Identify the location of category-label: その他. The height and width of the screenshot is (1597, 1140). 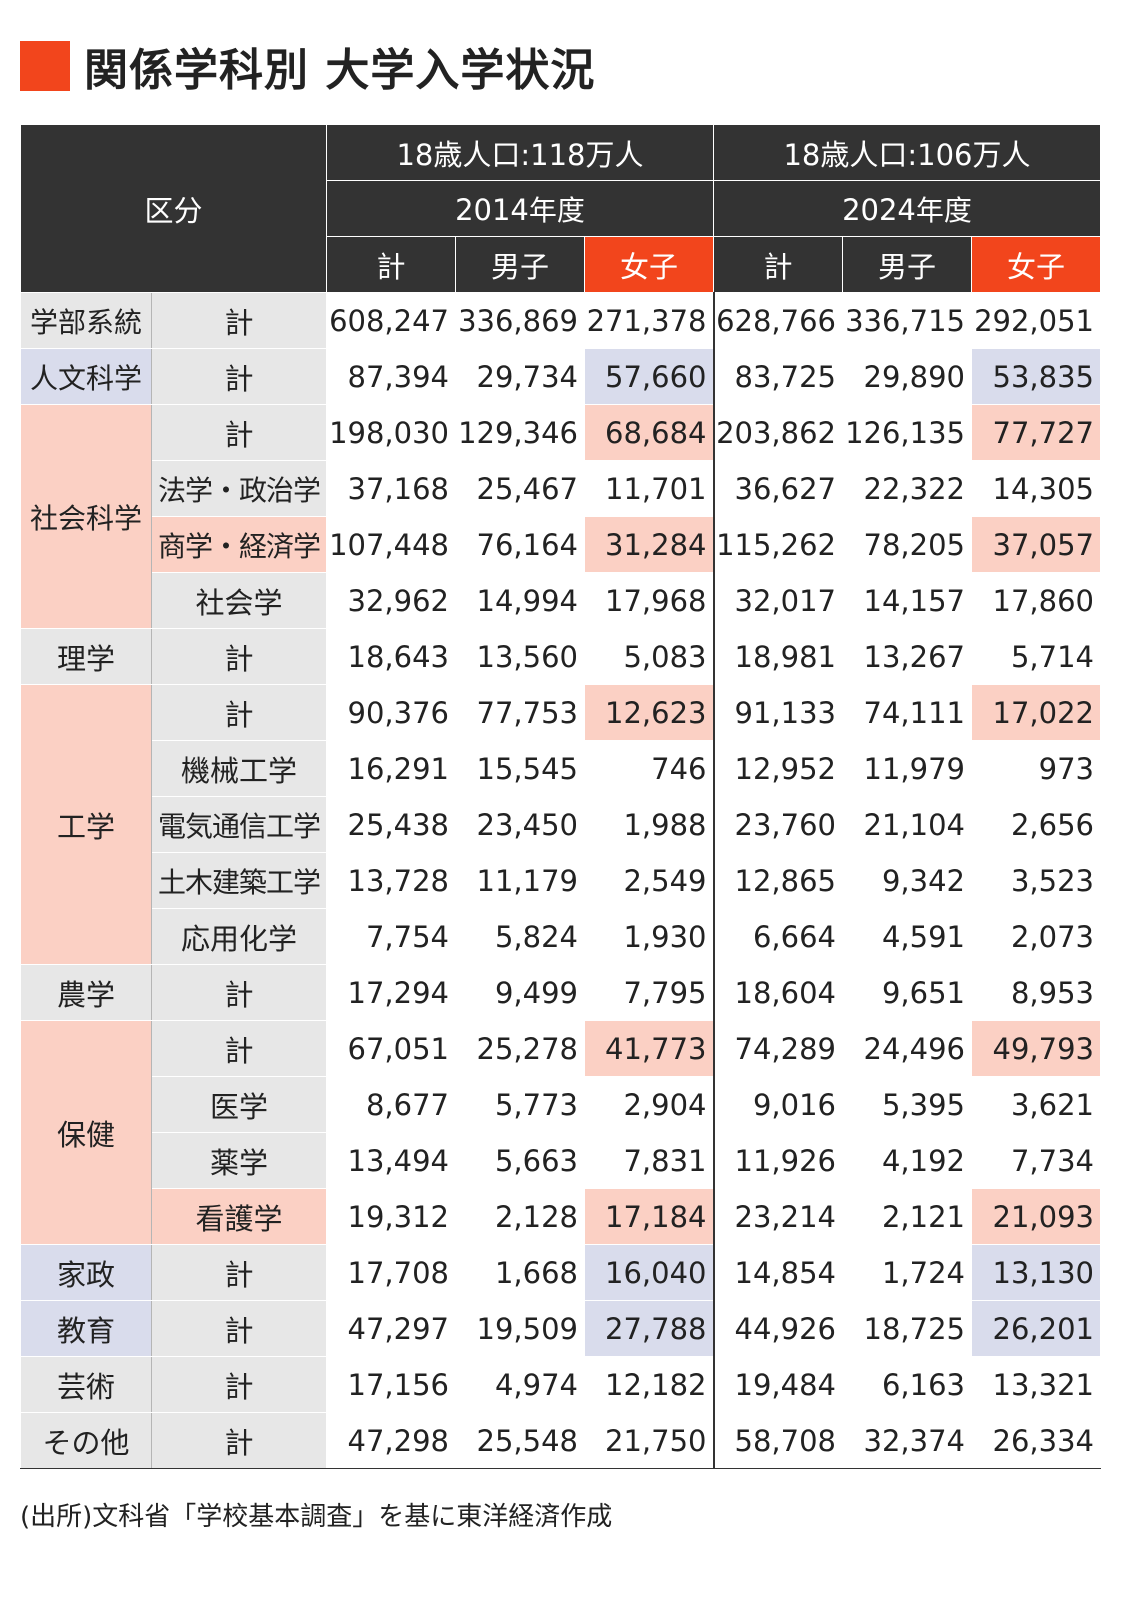
(86, 1440).